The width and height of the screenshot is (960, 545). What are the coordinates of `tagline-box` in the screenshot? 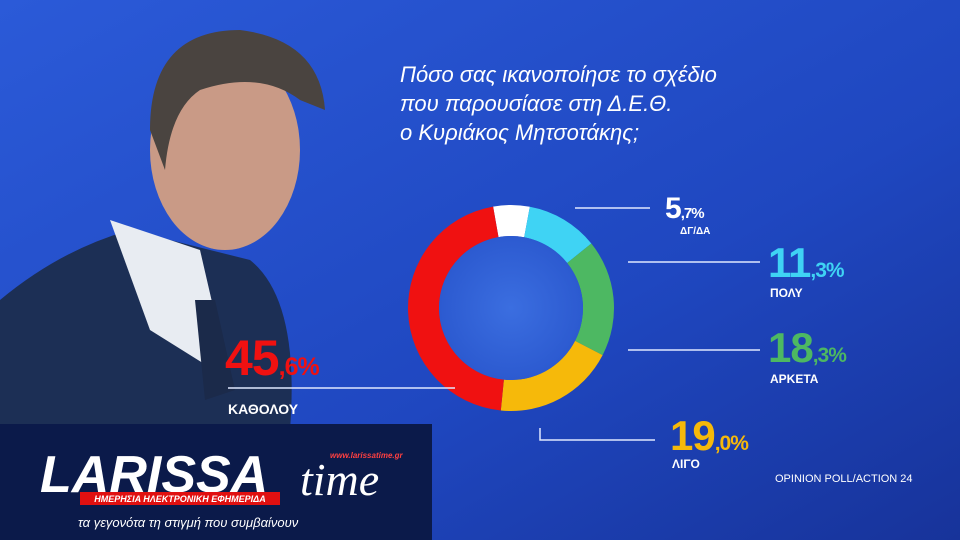 It's located at (180, 498).